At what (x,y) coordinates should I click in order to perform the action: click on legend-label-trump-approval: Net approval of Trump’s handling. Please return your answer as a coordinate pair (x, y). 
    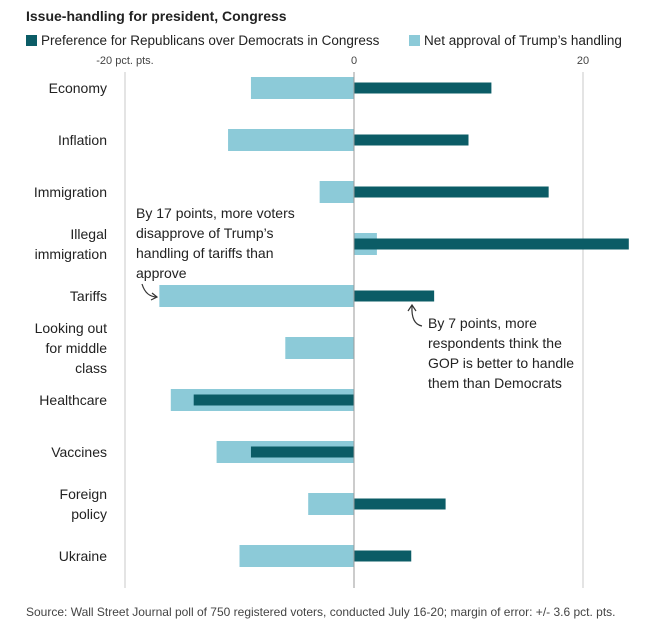
    Looking at the image, I should click on (523, 40).